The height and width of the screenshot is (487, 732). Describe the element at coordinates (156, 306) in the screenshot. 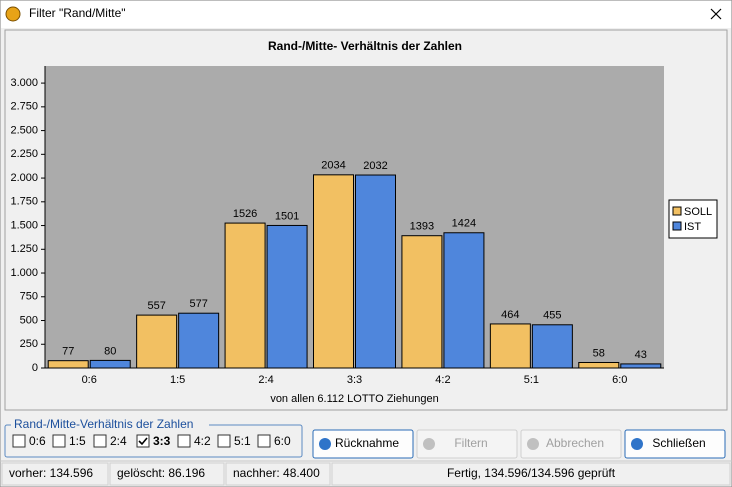

I see `value-label: 557` at that location.